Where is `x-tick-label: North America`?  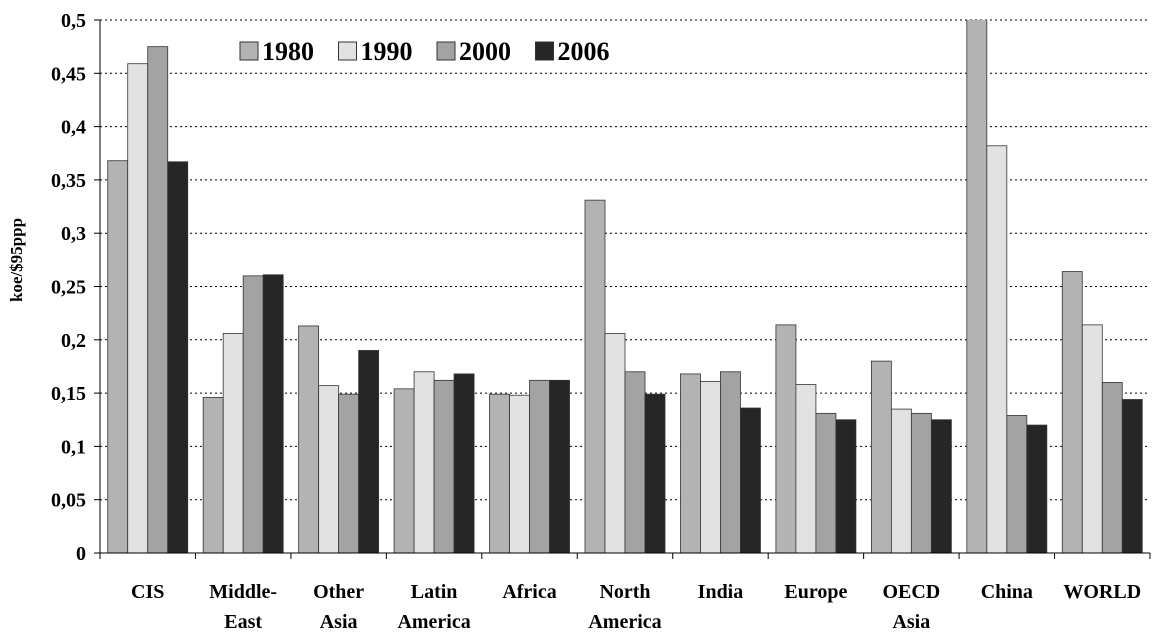
x-tick-label: North America is located at coordinates (624, 607).